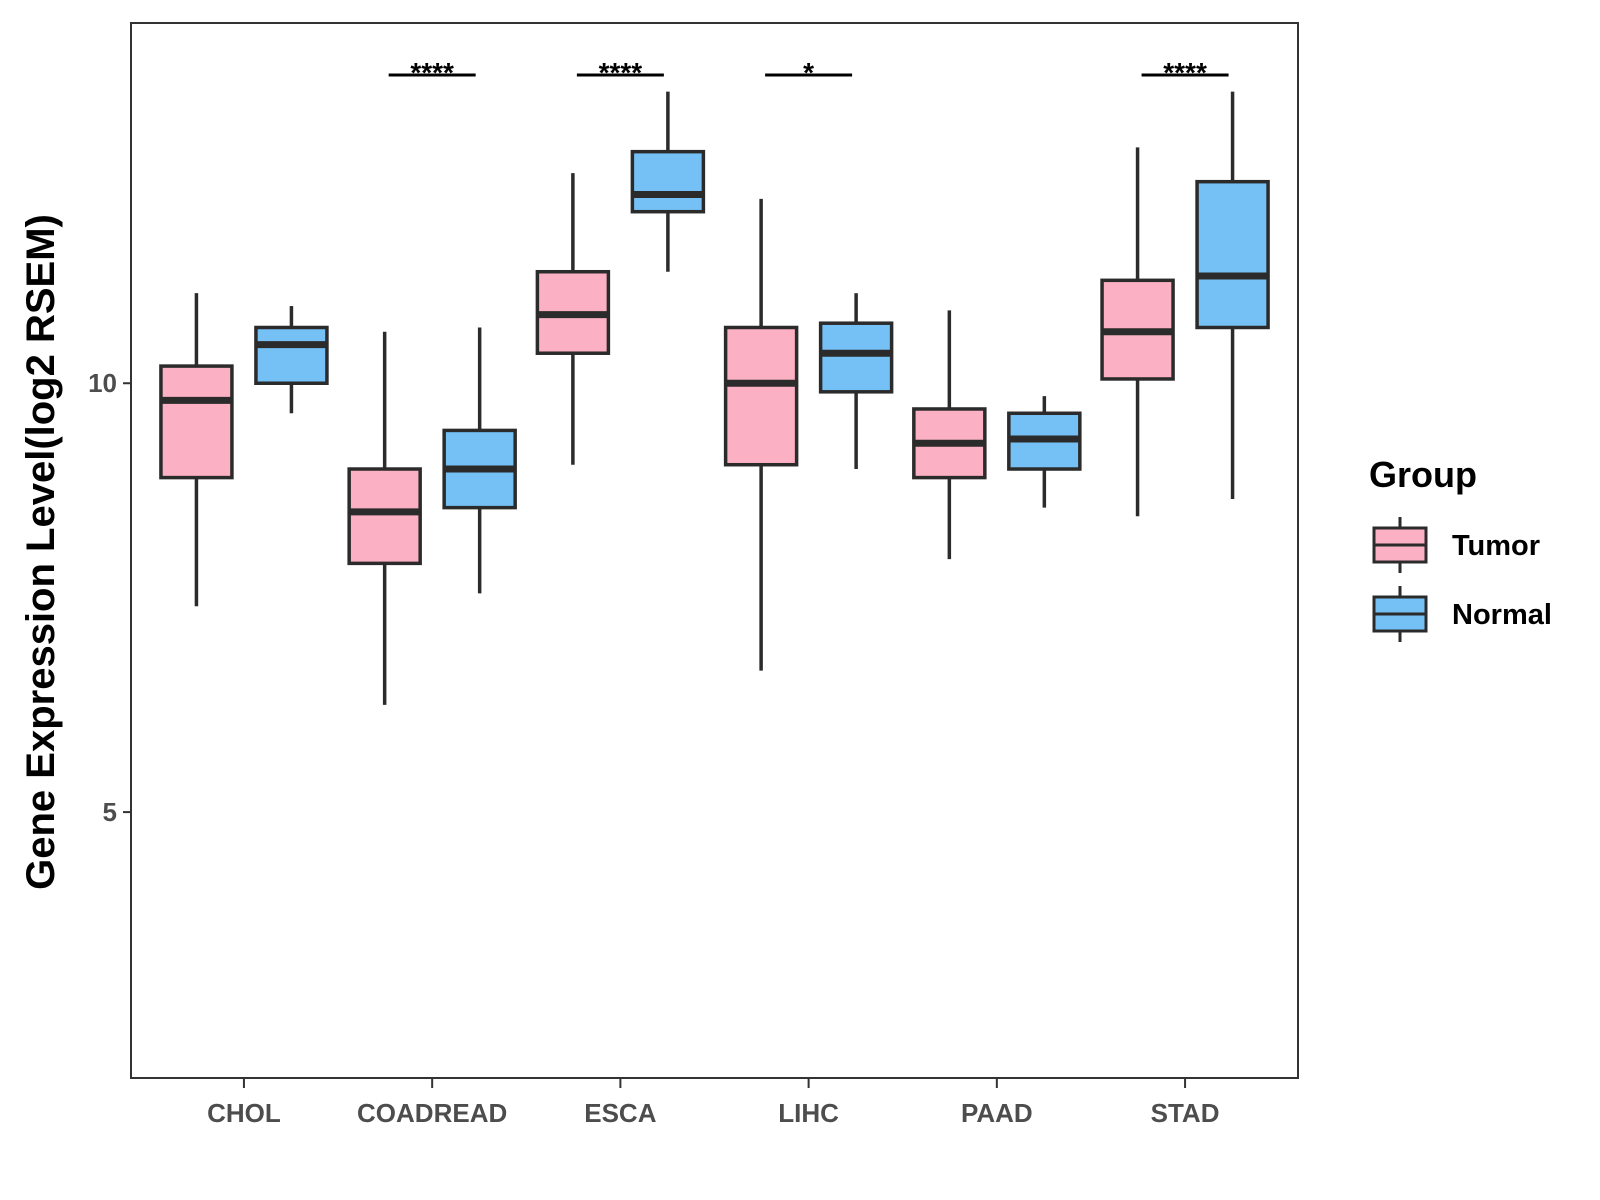 The width and height of the screenshot is (1600, 1200). Describe the element at coordinates (432, 1113) in the screenshot. I see `x-tick-label-coadread: COADREAD` at that location.